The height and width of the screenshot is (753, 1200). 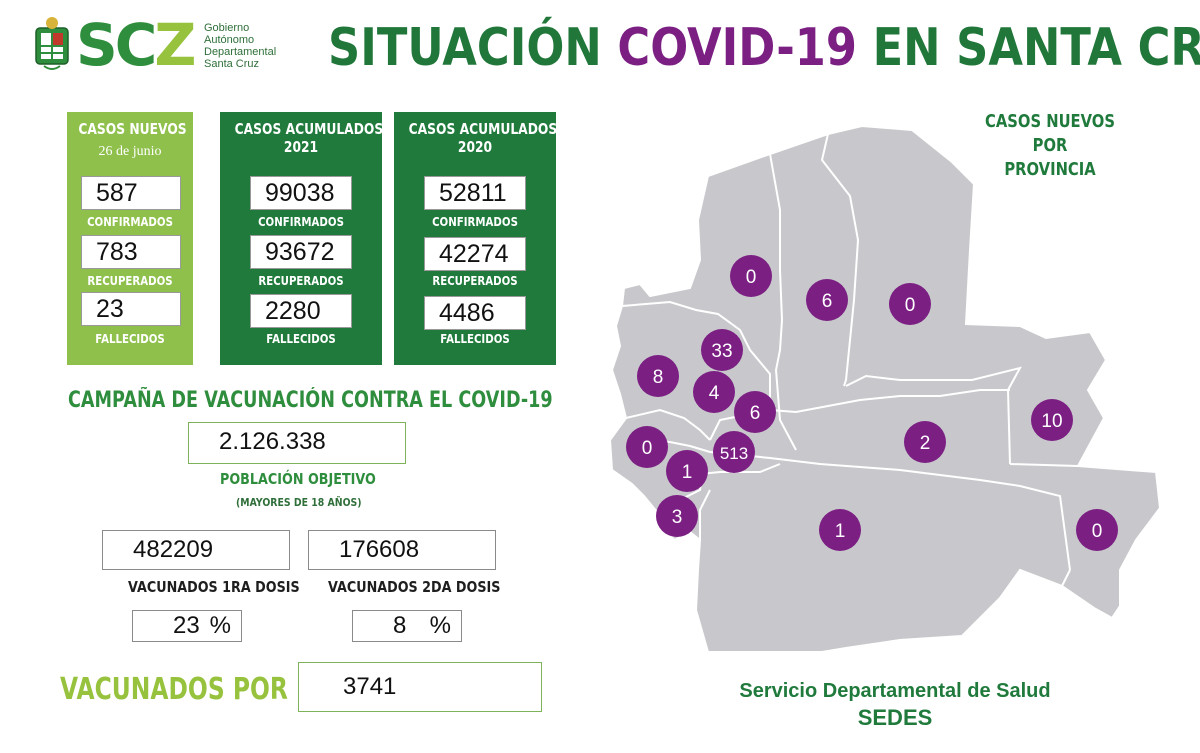 I want to click on deceased-value: 23, so click(x=131, y=309).